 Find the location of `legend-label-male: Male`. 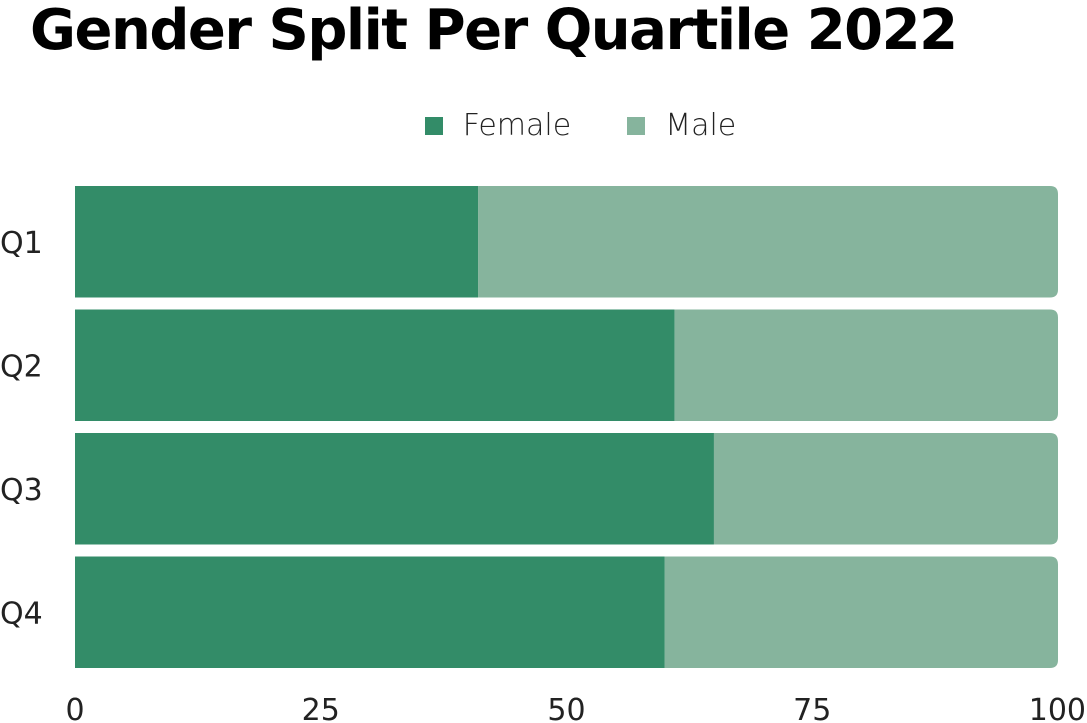

legend-label-male: Male is located at coordinates (701, 125).